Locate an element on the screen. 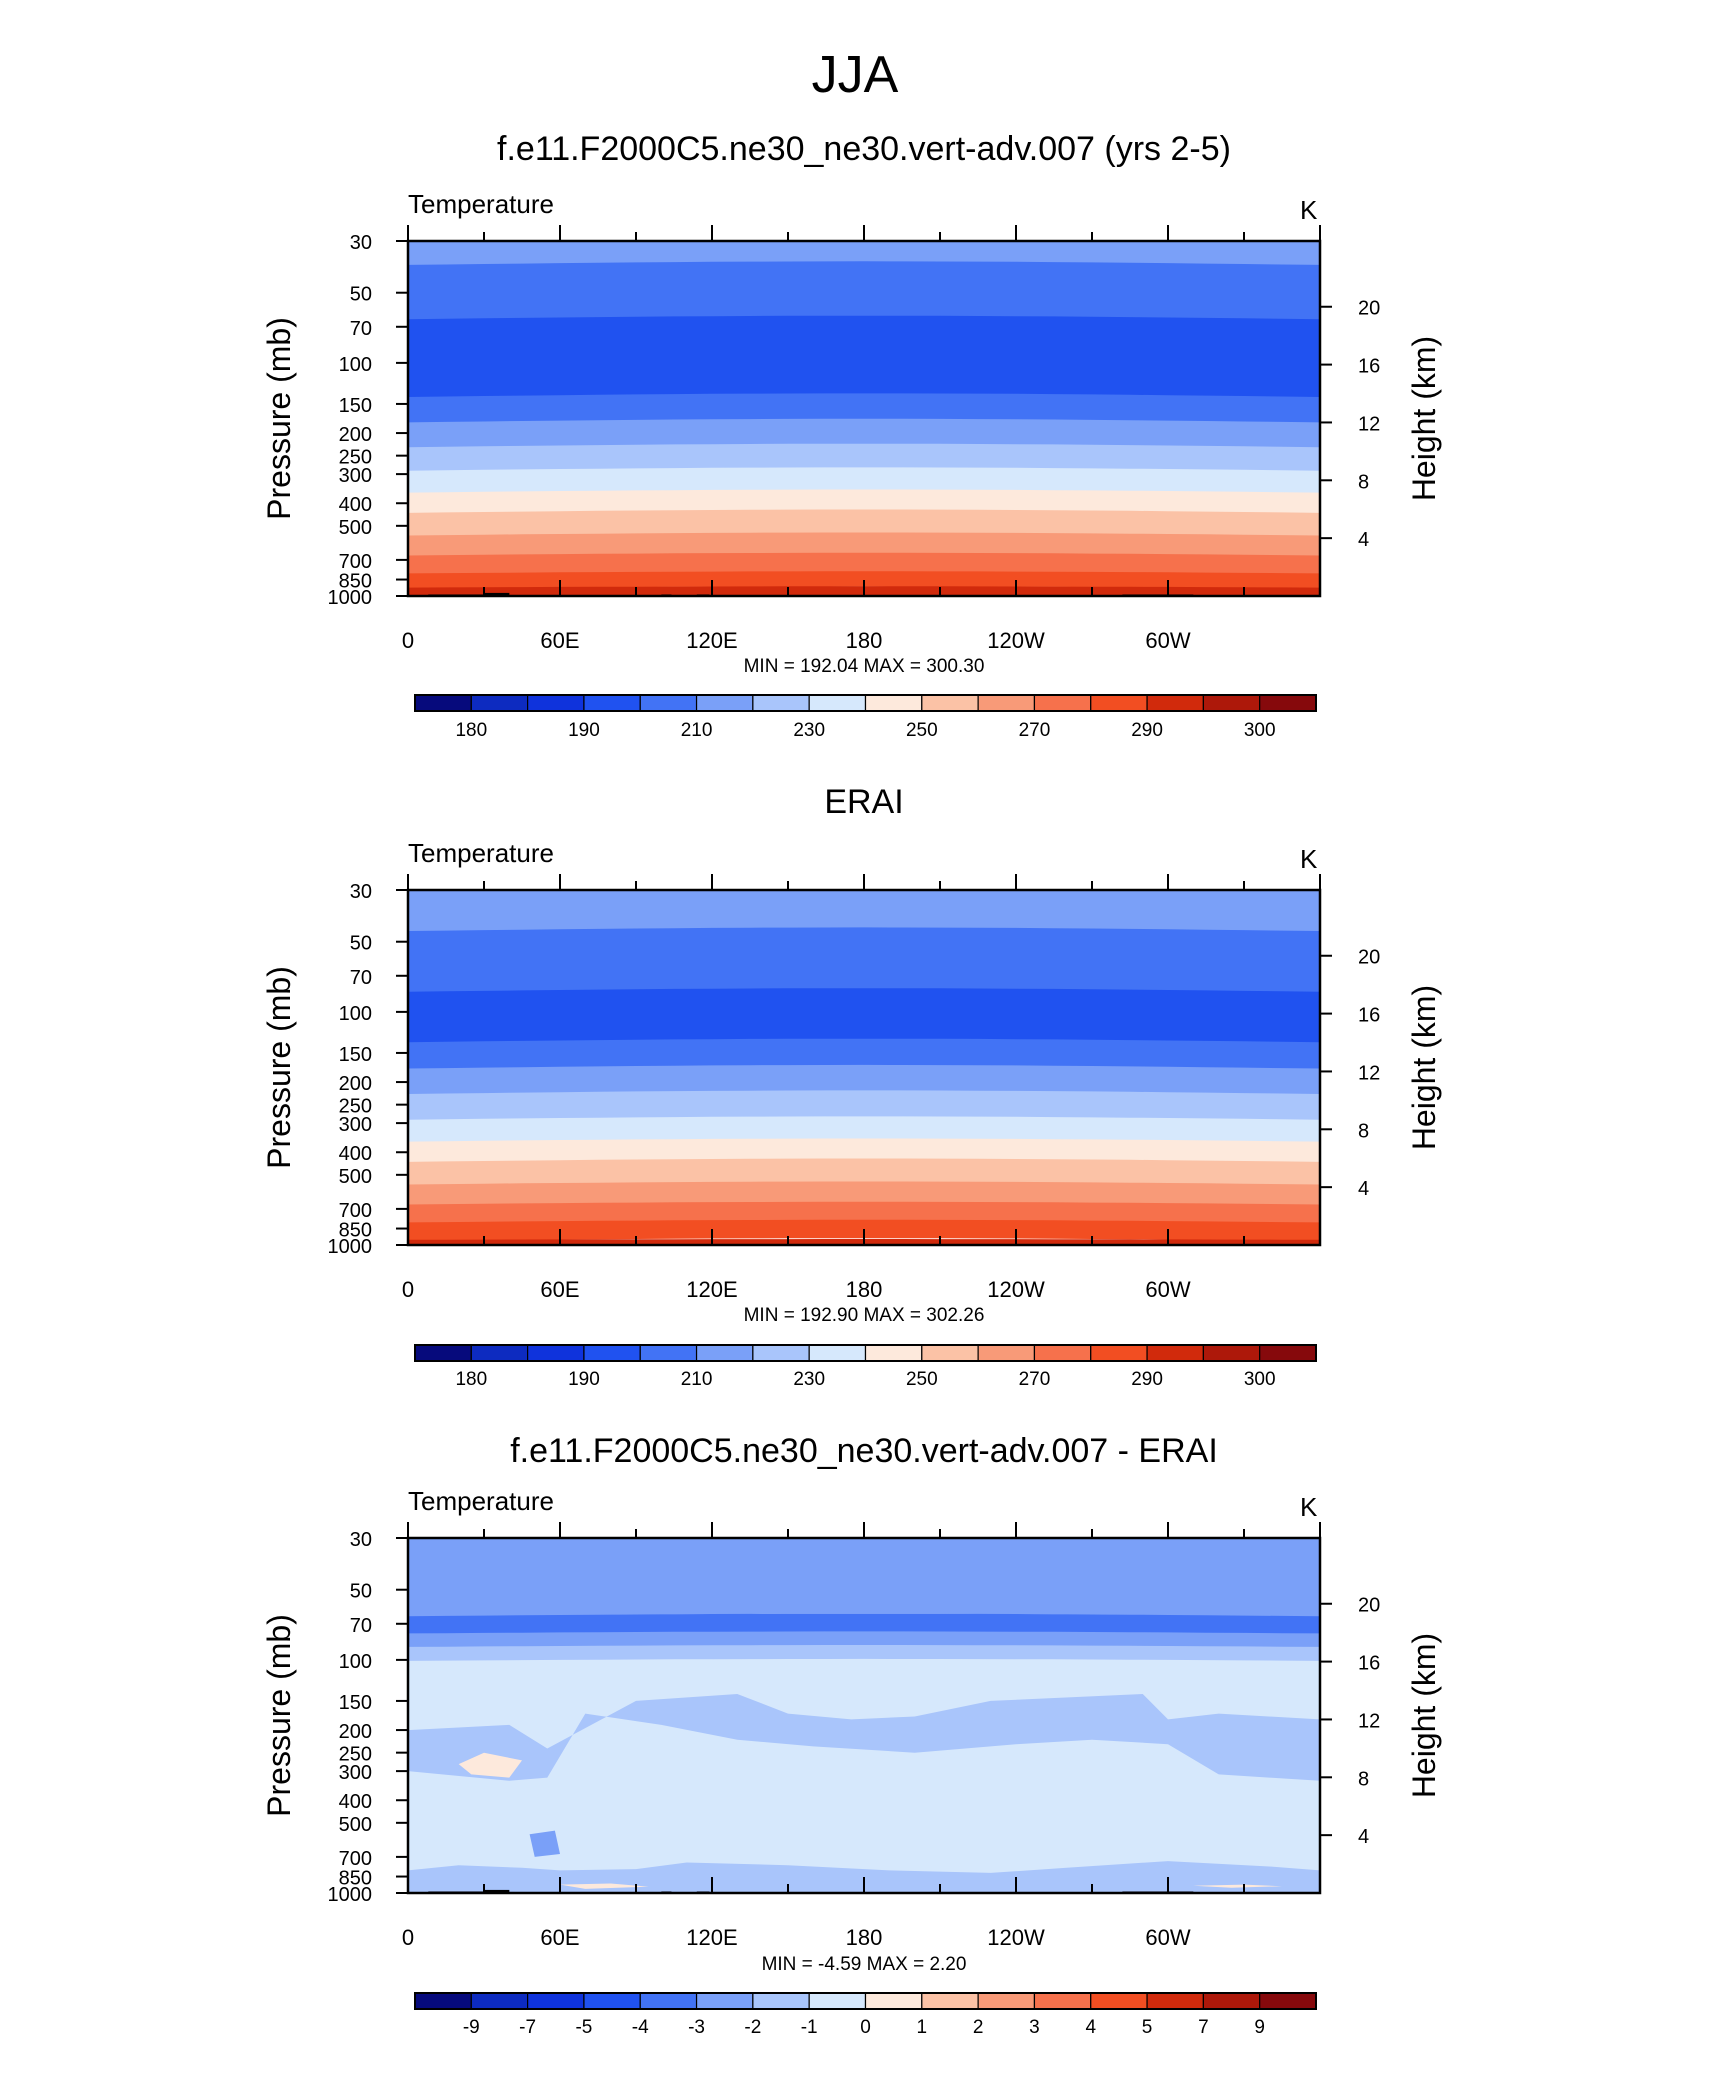 The height and width of the screenshot is (2074, 1710). min-max-stats: MIN = 192.04 MAX = 300.30 is located at coordinates (864, 666).